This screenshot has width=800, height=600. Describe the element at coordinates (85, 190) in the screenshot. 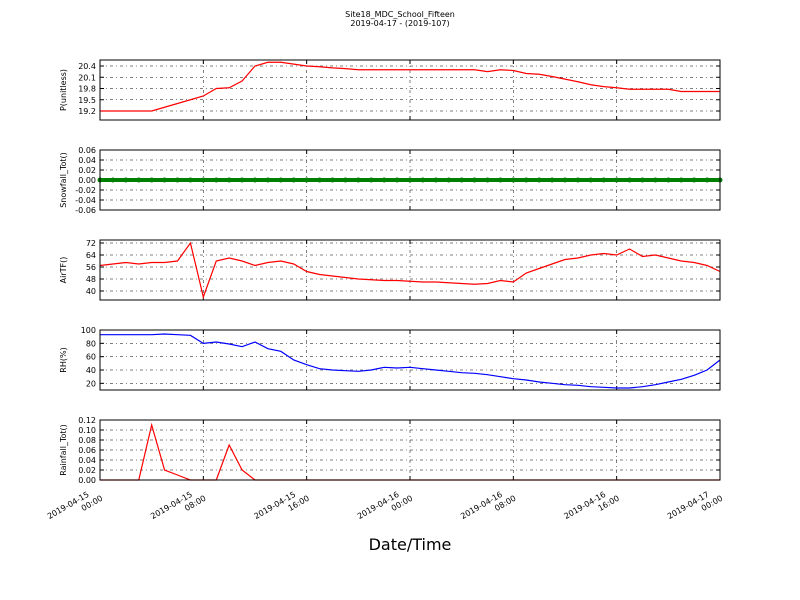

I see `y-tick-label: -0.02` at that location.